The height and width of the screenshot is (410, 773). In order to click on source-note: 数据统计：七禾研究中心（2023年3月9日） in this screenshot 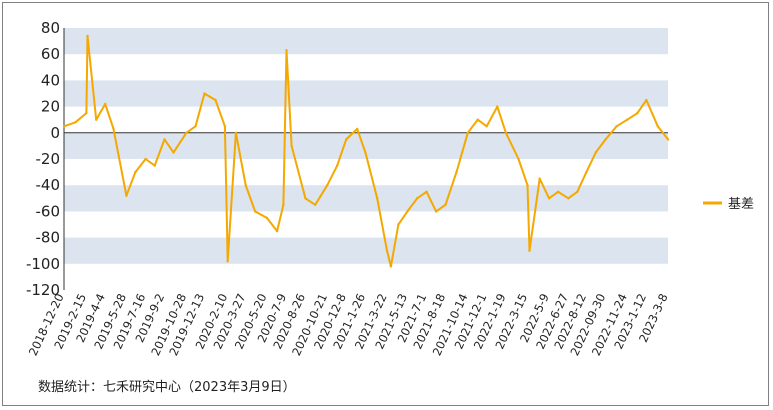, I will do `click(167, 387)`.